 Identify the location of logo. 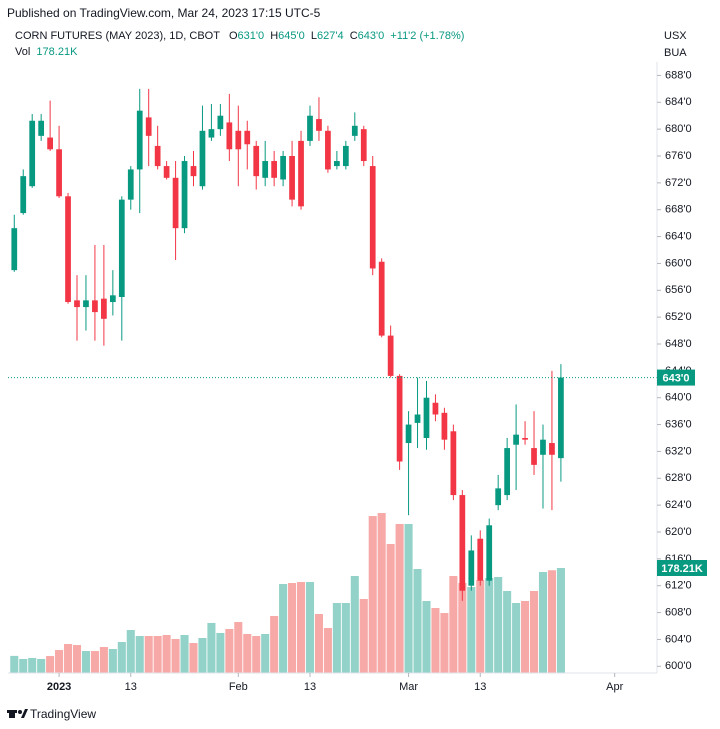
(17, 713).